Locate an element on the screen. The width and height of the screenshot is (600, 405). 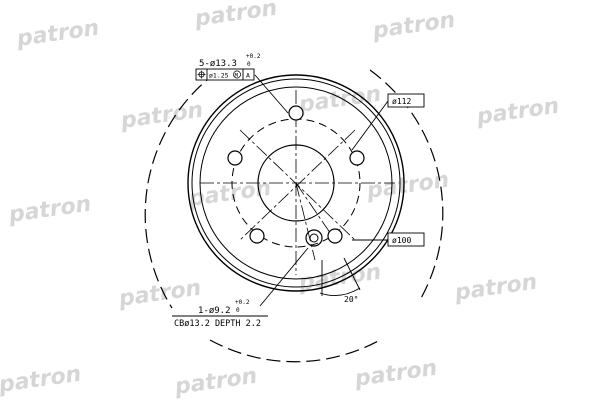
bolt-holes-tol-upper: +0.2 is located at coordinates (253, 56).